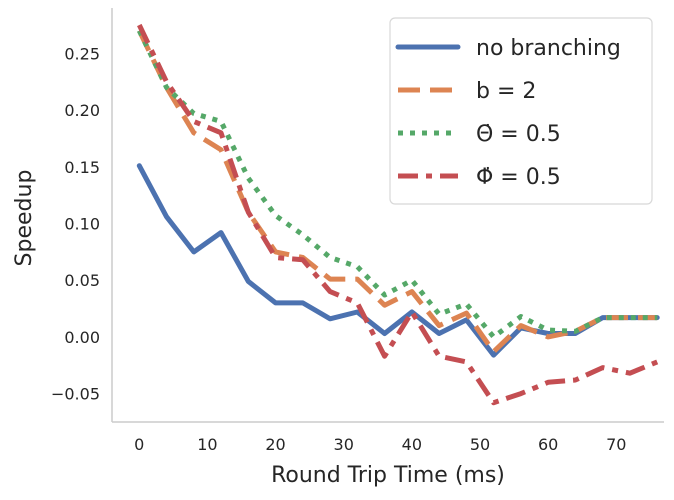 This screenshot has height=500, width=674. I want to click on y-axis-label: Speedup, so click(24, 218).